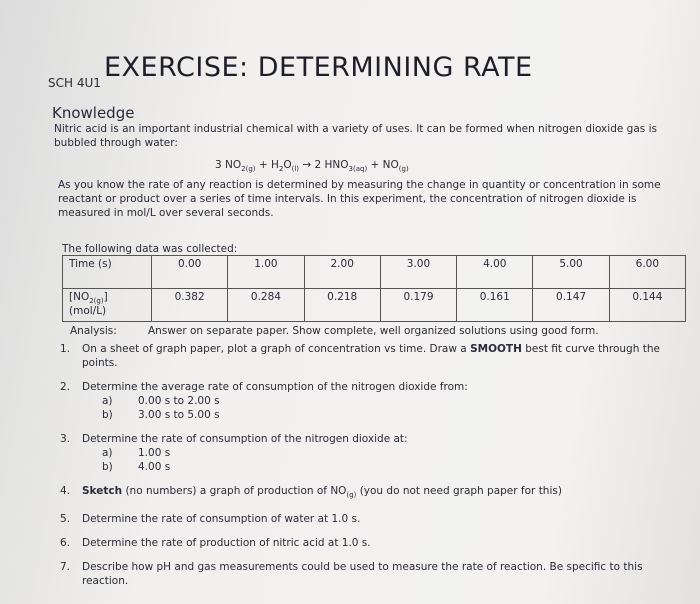 The height and width of the screenshot is (604, 700). I want to click on section-heading: Knowledge, so click(93, 113).